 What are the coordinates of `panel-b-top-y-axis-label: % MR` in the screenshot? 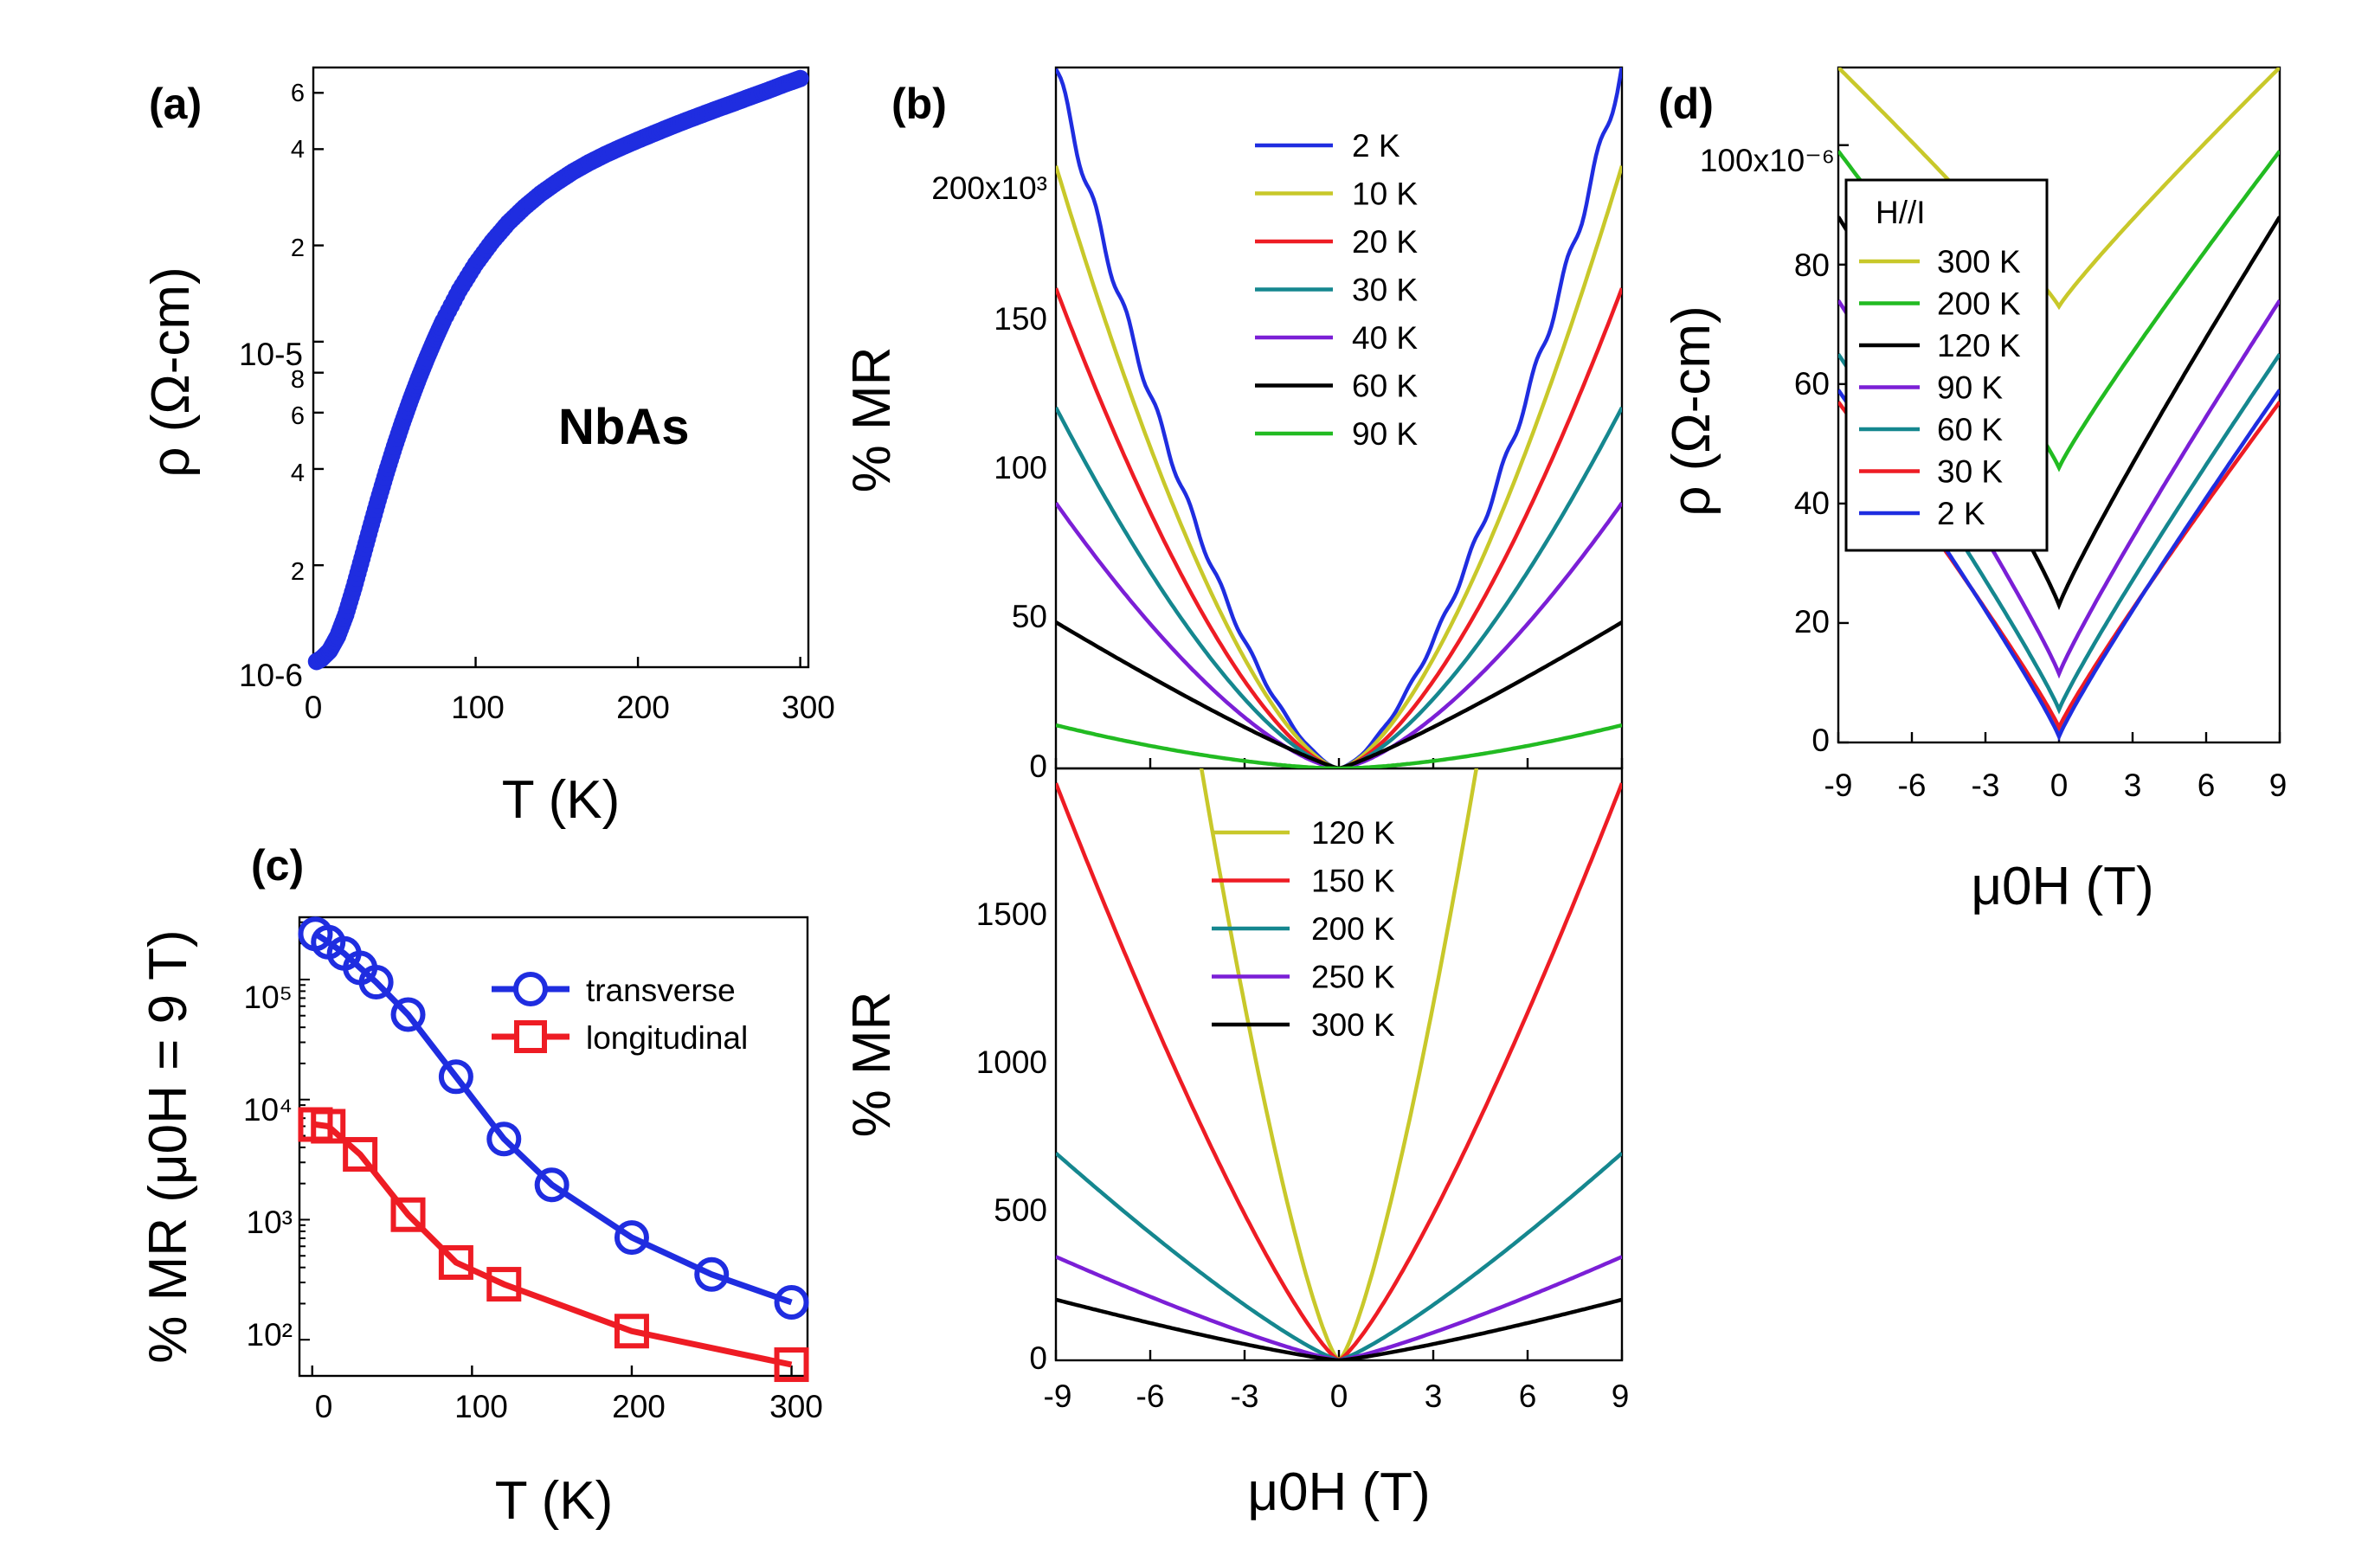 It's located at (872, 420).